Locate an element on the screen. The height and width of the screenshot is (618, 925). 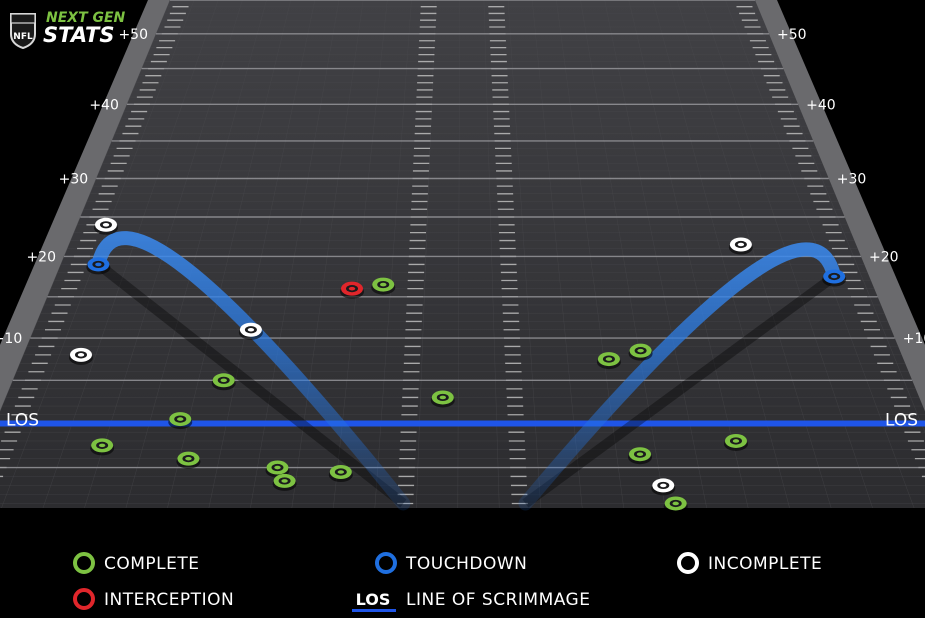
legend-item-touchdown: TOUCHDOWN is located at coordinates (451, 563).